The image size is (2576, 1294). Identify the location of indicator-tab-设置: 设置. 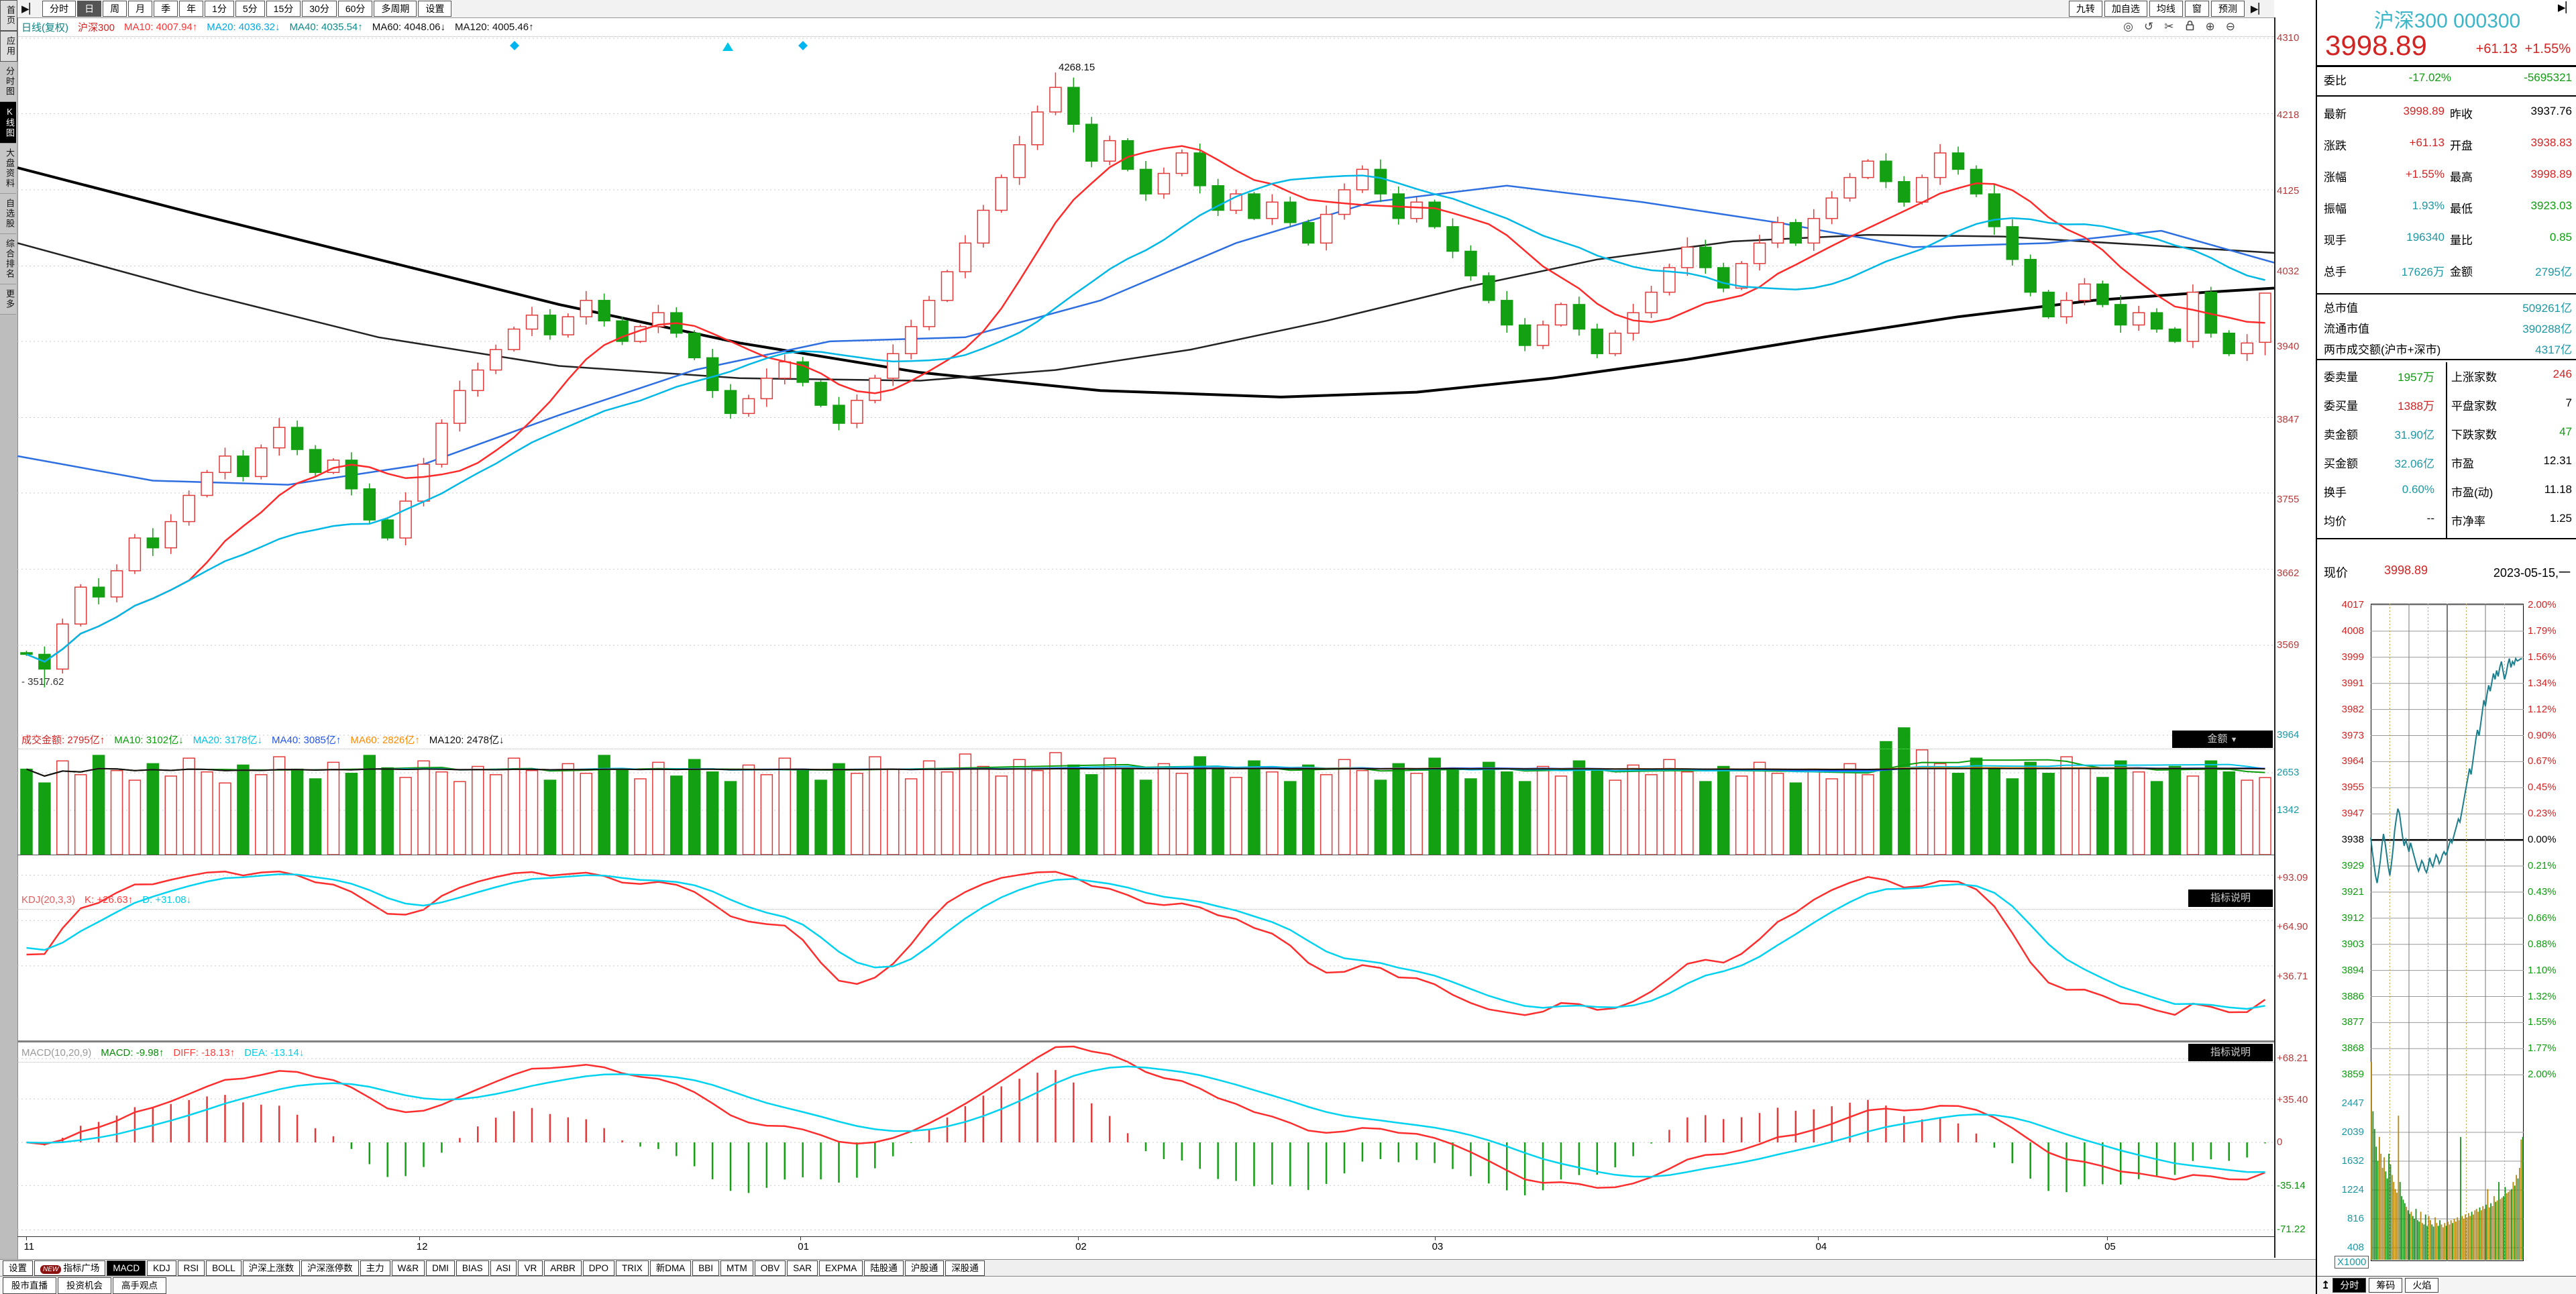
(18, 1268).